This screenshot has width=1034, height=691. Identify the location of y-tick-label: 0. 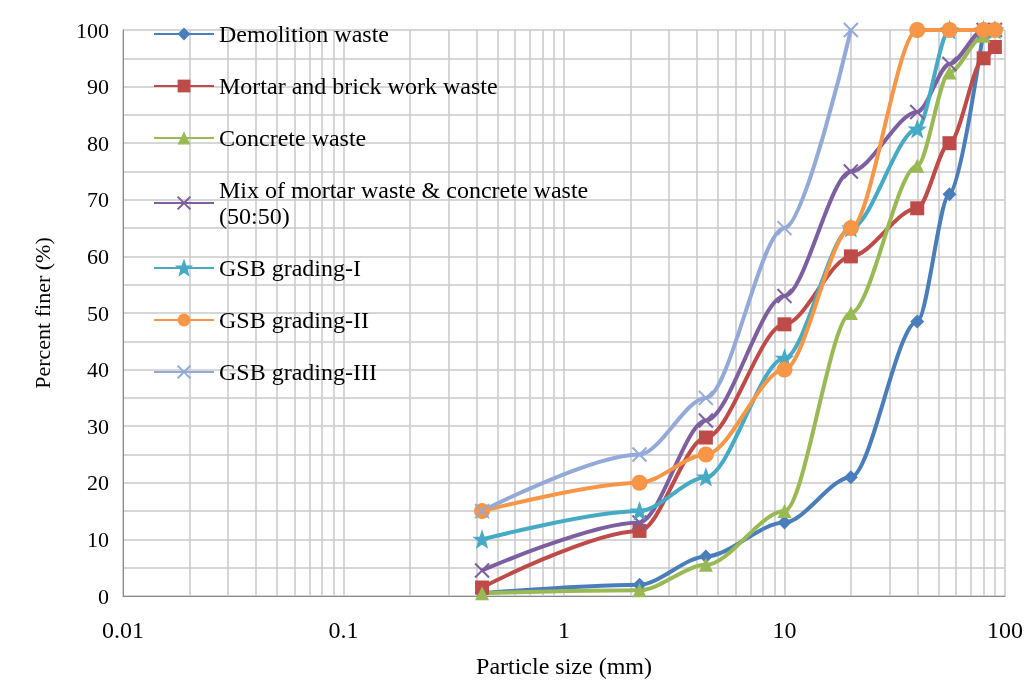
(103, 596).